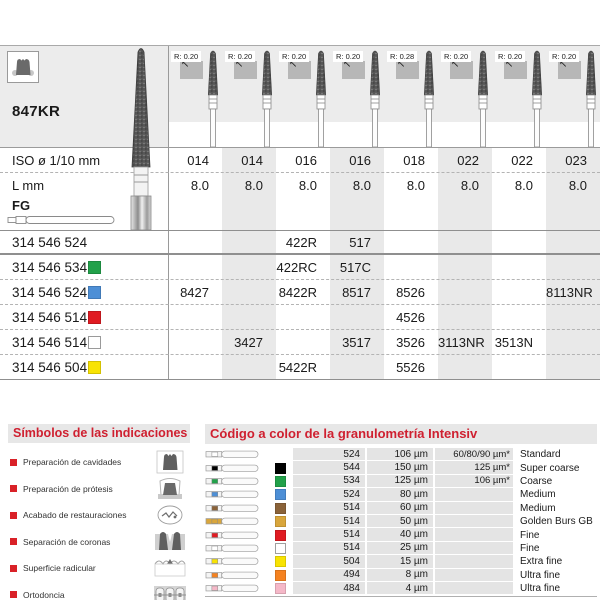 Image resolution: width=600 pixels, height=600 pixels. Describe the element at coordinates (400, 455) in the screenshot. I see `grit-size: 106 µm` at that location.